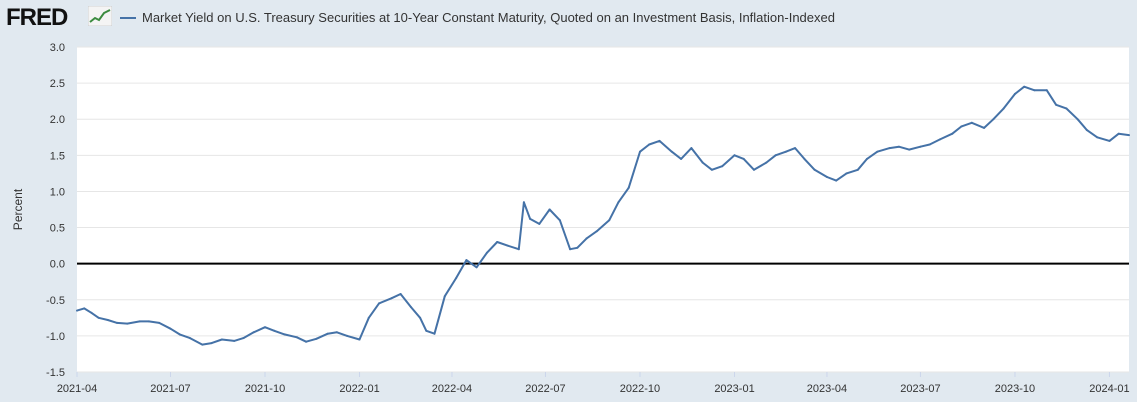 The height and width of the screenshot is (402, 1137). I want to click on y-tick-label: 1.5, so click(57, 156).